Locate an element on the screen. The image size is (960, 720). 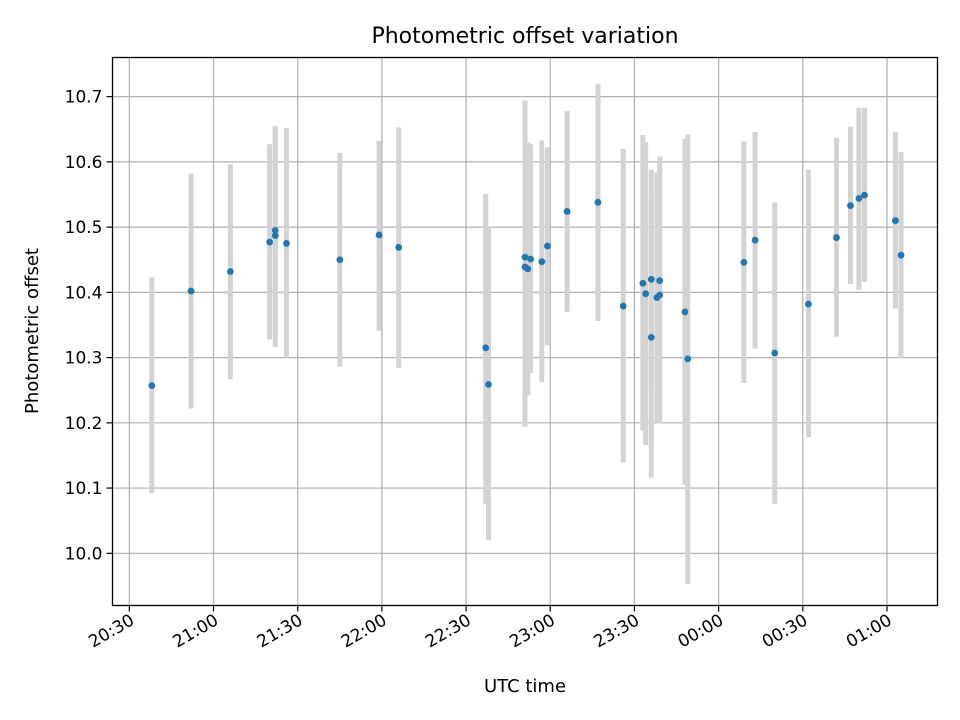
y-tick-label: 10.0 is located at coordinates (84, 554).